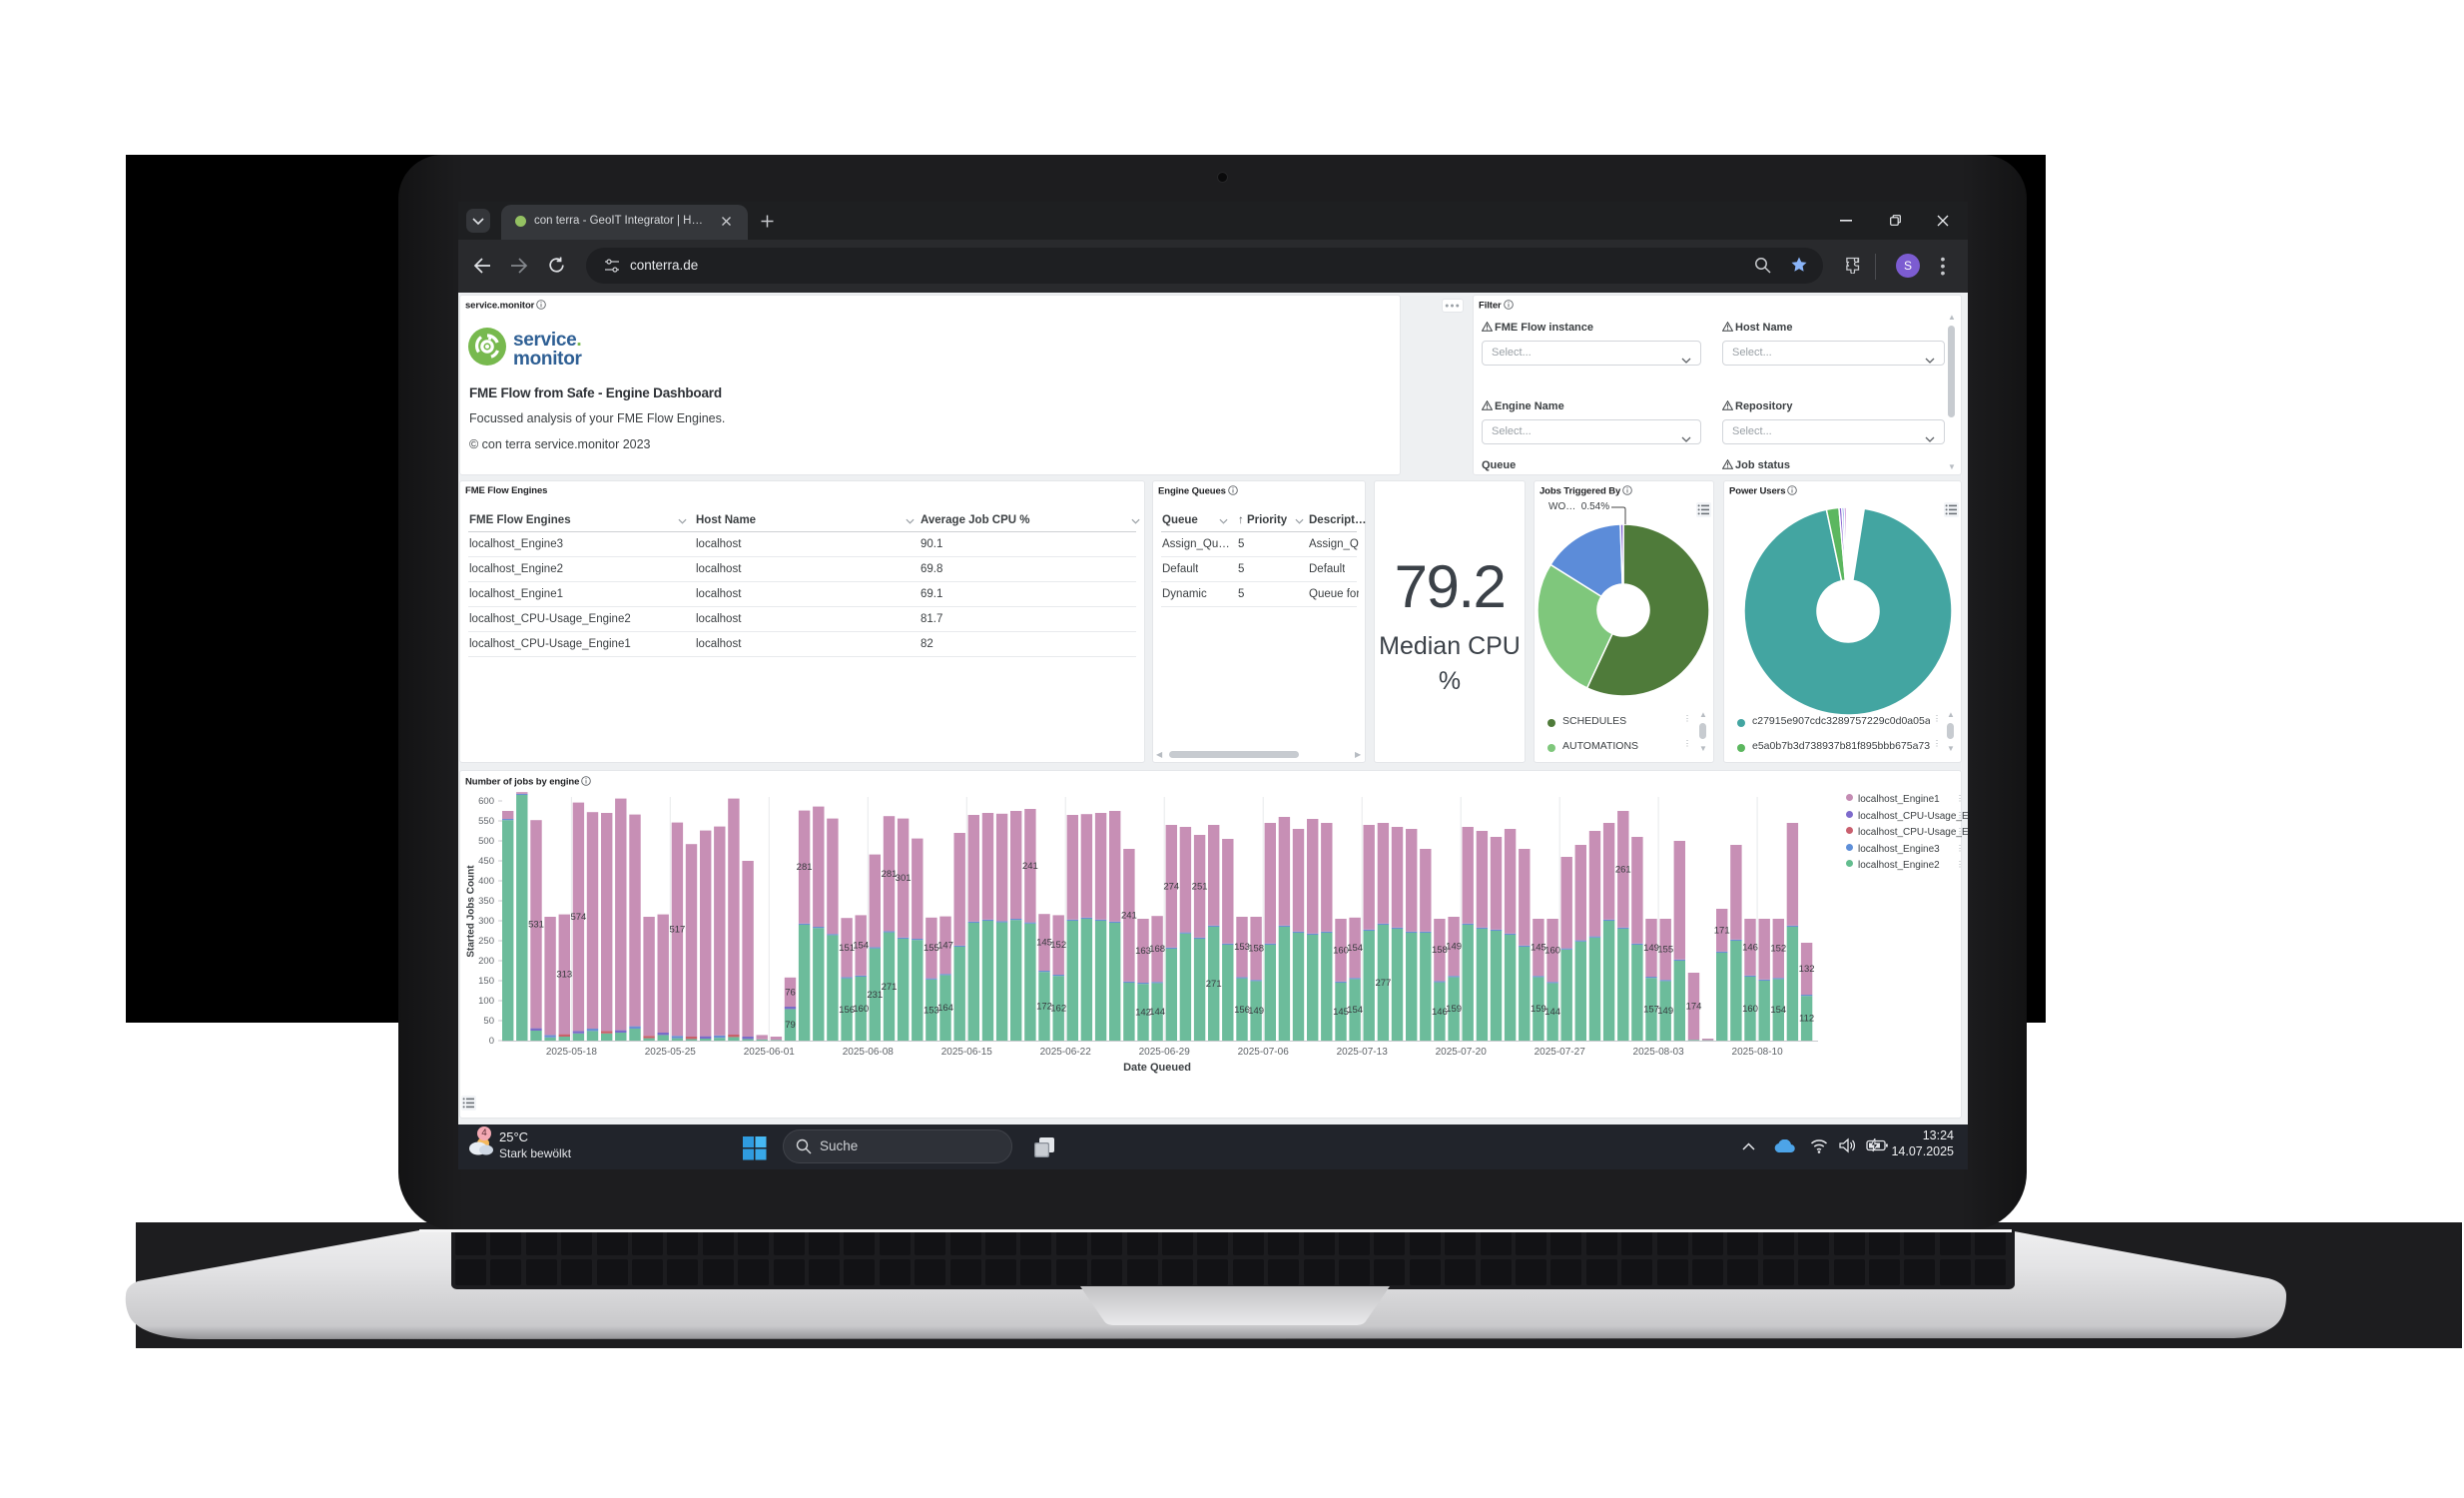 The width and height of the screenshot is (2464, 1498). What do you see at coordinates (486, 1002) in the screenshot?
I see `svg-text: 100` at bounding box center [486, 1002].